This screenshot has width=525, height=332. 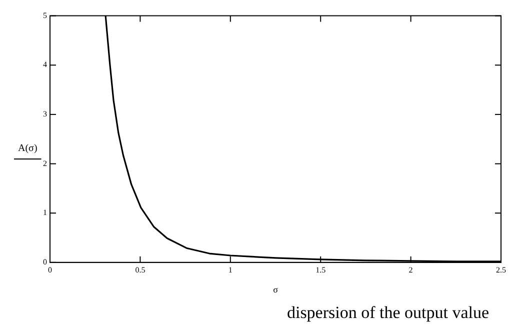 What do you see at coordinates (140, 269) in the screenshot?
I see `x-tick-label: 0.5` at bounding box center [140, 269].